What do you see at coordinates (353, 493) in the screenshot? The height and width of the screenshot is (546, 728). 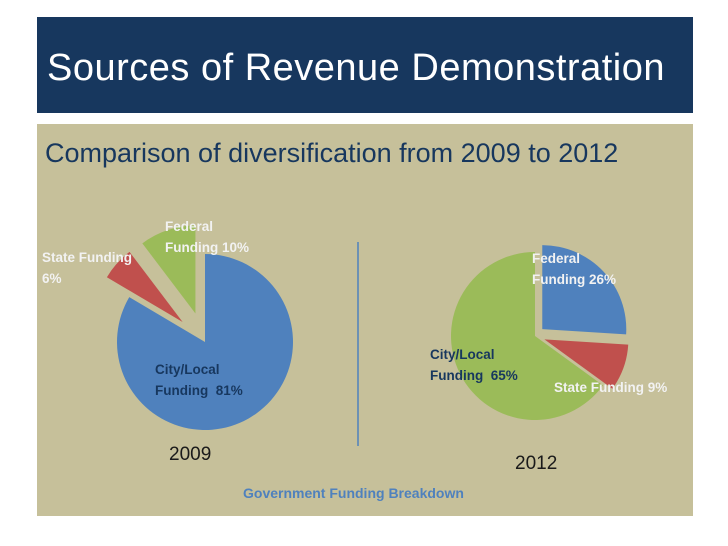 I see `chart-footer: Government Funding Breakdown` at bounding box center [353, 493].